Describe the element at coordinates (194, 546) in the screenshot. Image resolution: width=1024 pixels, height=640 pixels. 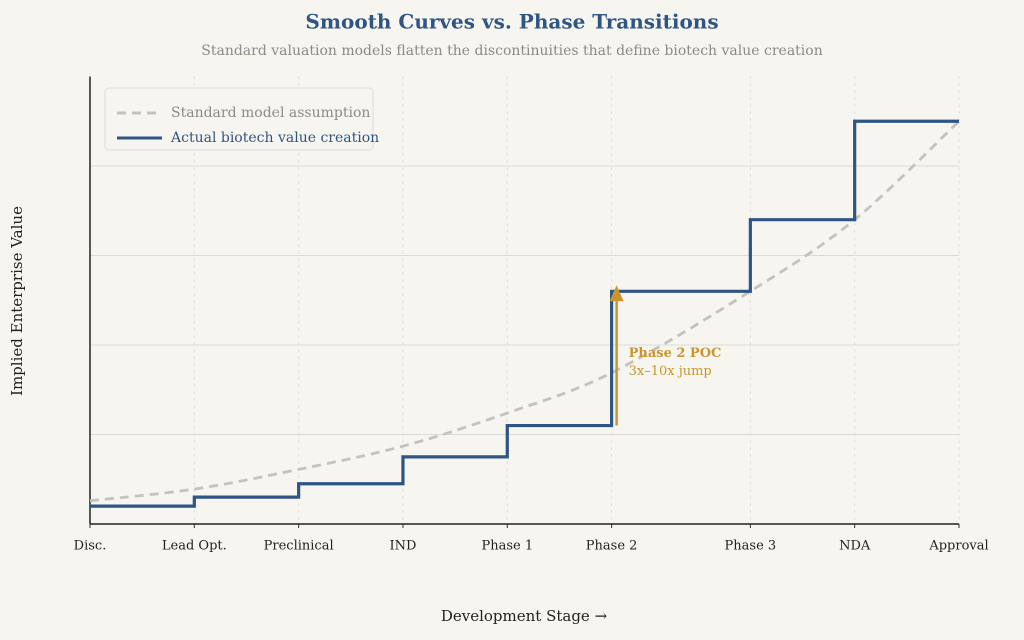
I see `x-tick-label: Lead Opt.` at that location.